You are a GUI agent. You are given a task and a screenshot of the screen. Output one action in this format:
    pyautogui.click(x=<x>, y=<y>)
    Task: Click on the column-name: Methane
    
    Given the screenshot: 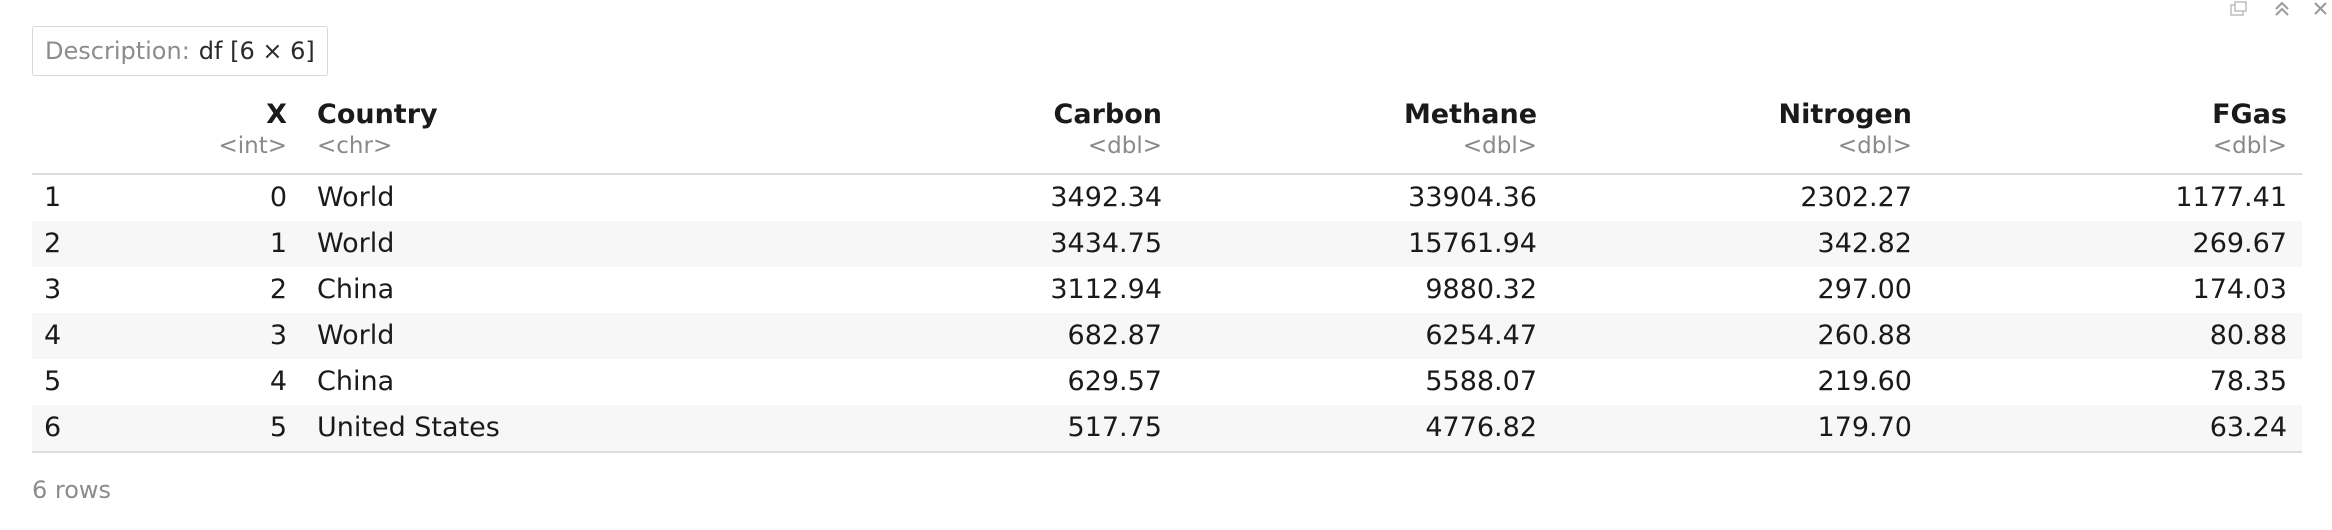 What is the action you would take?
    pyautogui.click(x=1470, y=114)
    